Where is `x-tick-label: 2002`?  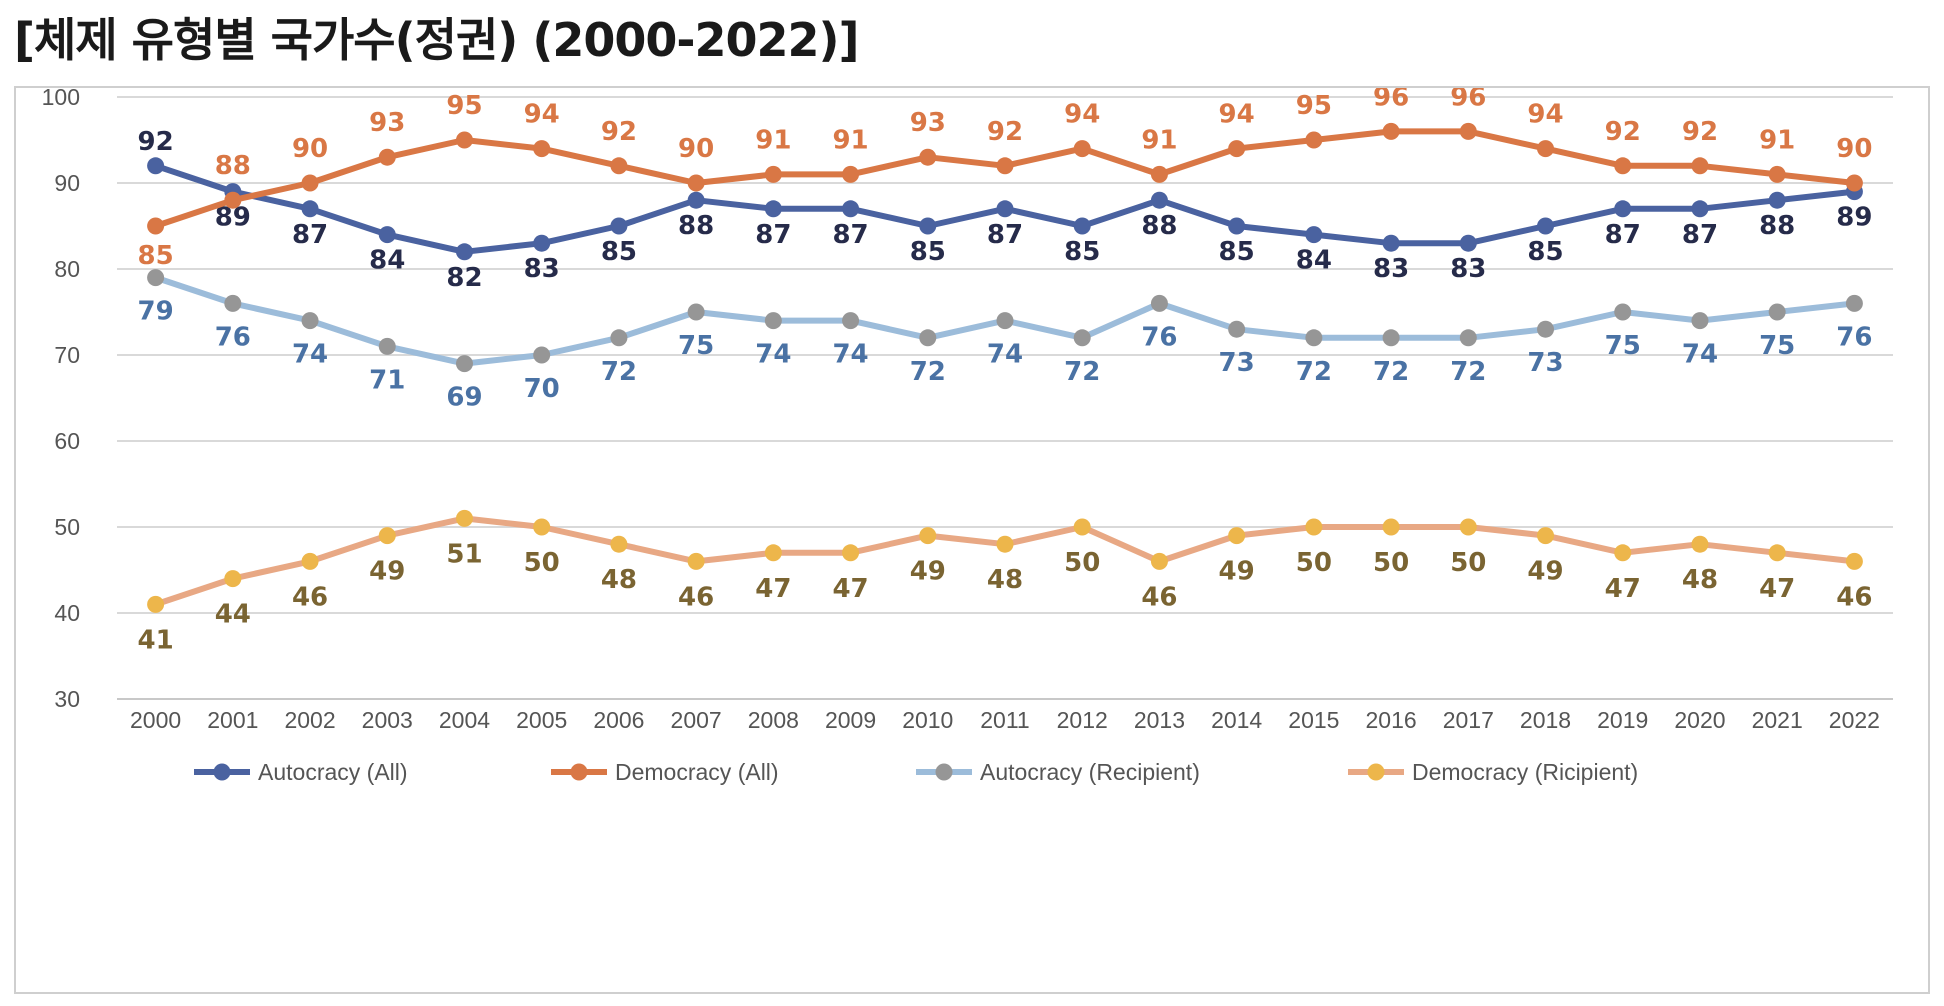 x-tick-label: 2002 is located at coordinates (309, 720).